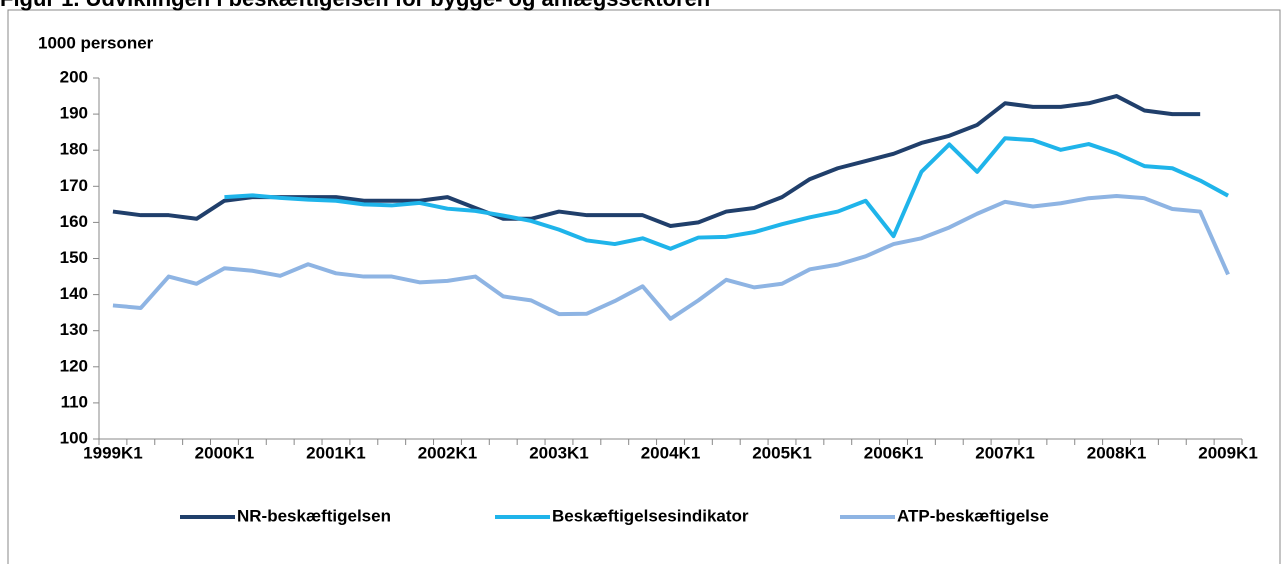 The width and height of the screenshot is (1281, 564). Describe the element at coordinates (113, 452) in the screenshot. I see `x-tick-label: 1999K1` at that location.